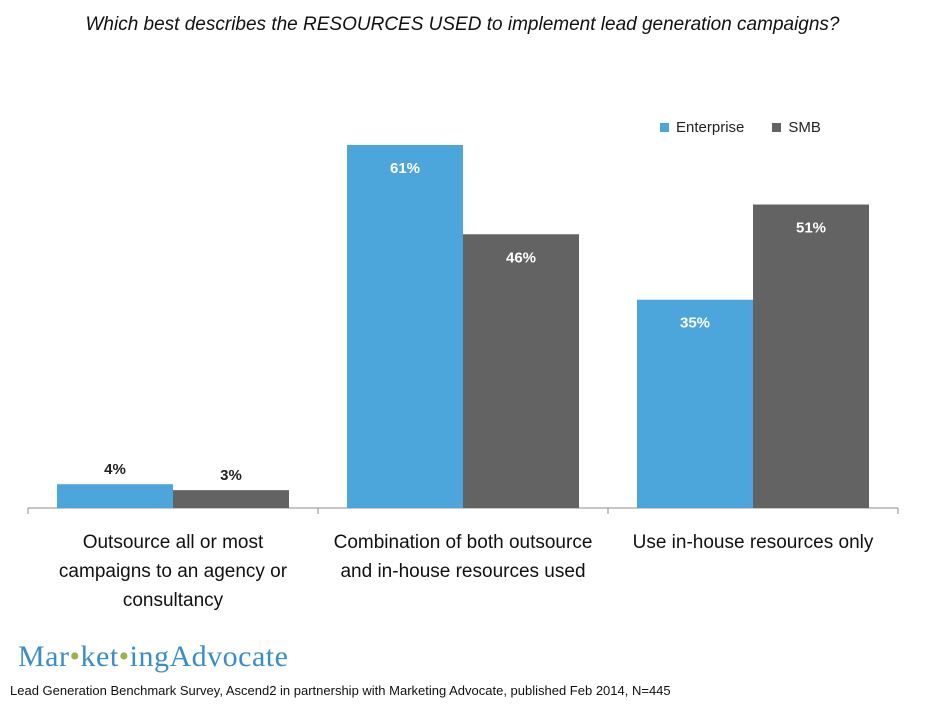  What do you see at coordinates (229, 656) in the screenshot?
I see `logo-text-4: Advocate` at bounding box center [229, 656].